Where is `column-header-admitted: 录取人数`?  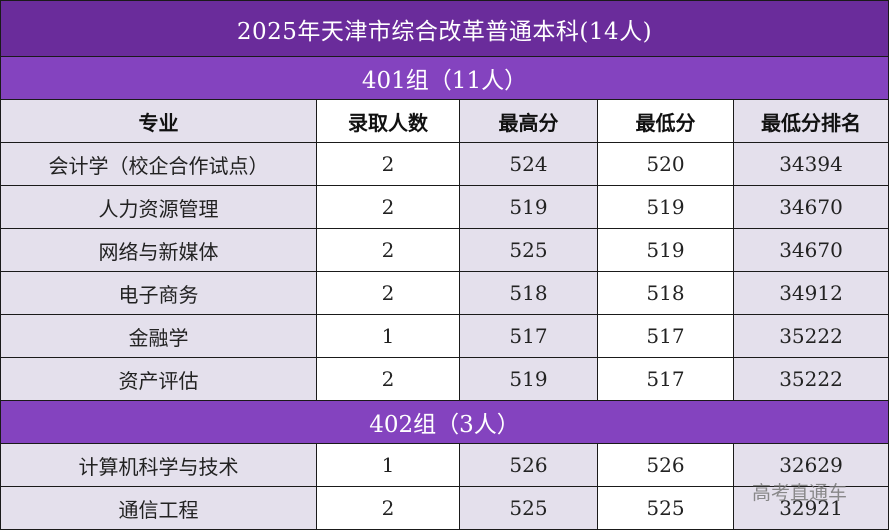
column-header-admitted: 录取人数 is located at coordinates (388, 121).